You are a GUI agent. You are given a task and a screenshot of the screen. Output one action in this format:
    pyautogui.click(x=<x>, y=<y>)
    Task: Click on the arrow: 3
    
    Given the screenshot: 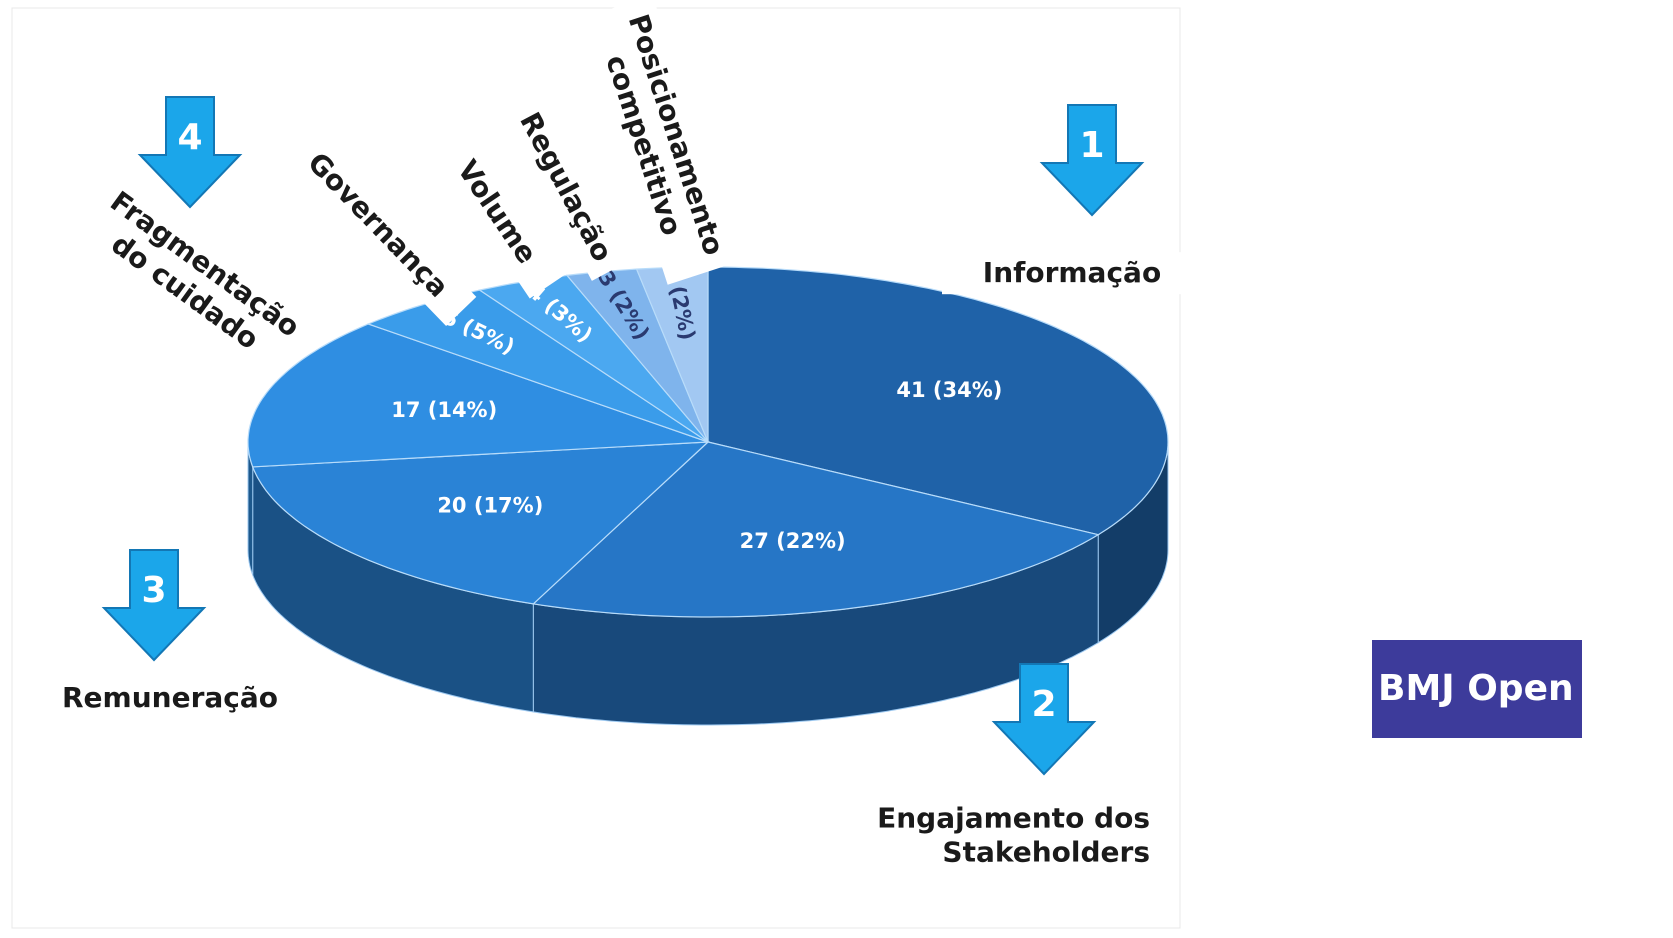 What is the action you would take?
    pyautogui.click(x=154, y=605)
    